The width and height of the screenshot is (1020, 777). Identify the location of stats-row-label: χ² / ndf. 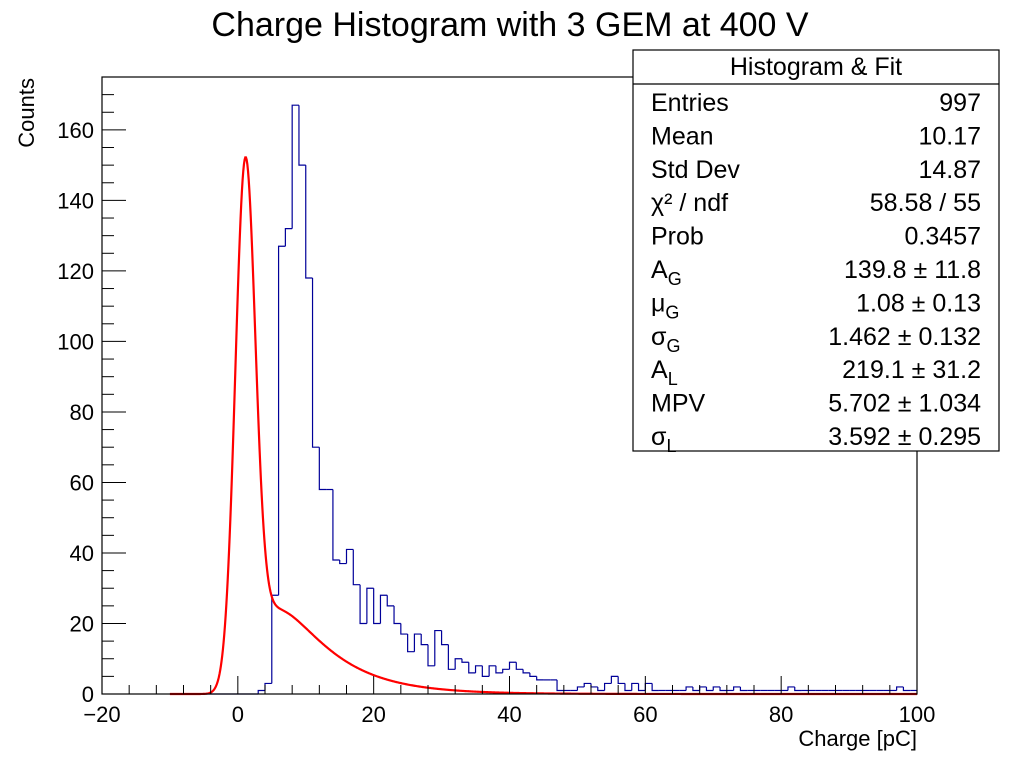
(689, 203).